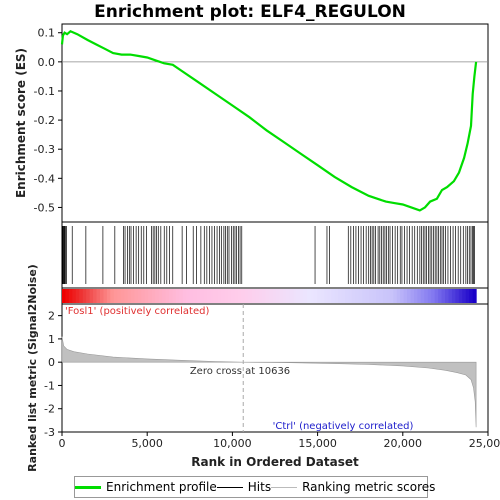 This screenshot has height=500, width=500. Describe the element at coordinates (244, 487) in the screenshot. I see `legend-item-hits: Hits` at that location.